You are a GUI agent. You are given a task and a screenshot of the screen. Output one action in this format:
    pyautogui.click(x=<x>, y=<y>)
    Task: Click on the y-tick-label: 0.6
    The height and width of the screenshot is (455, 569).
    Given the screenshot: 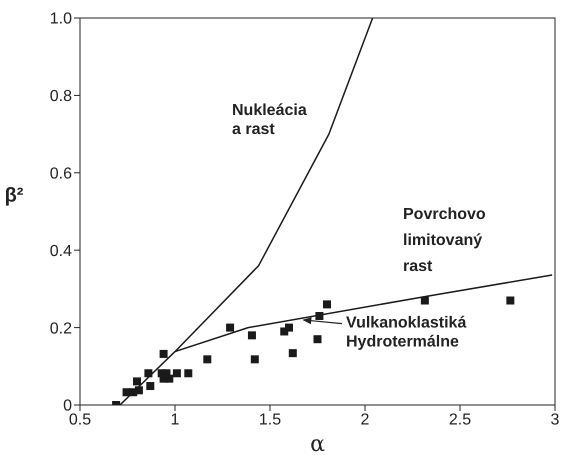 What is the action you would take?
    pyautogui.click(x=61, y=173)
    